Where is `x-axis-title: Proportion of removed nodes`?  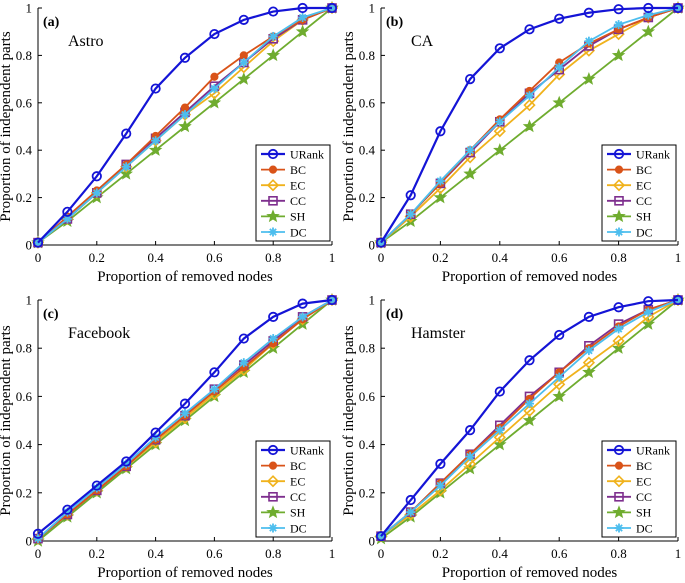
x-axis-title: Proportion of removed nodes is located at coordinates (185, 277).